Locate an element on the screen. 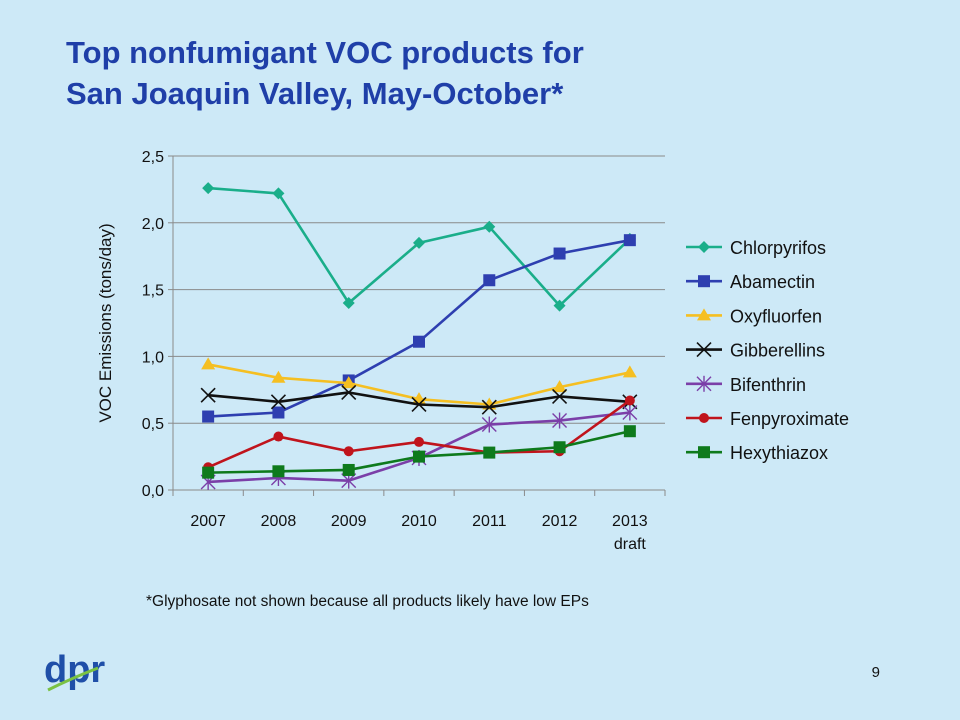 The height and width of the screenshot is (720, 960). series-hexythiazox is located at coordinates (419, 452).